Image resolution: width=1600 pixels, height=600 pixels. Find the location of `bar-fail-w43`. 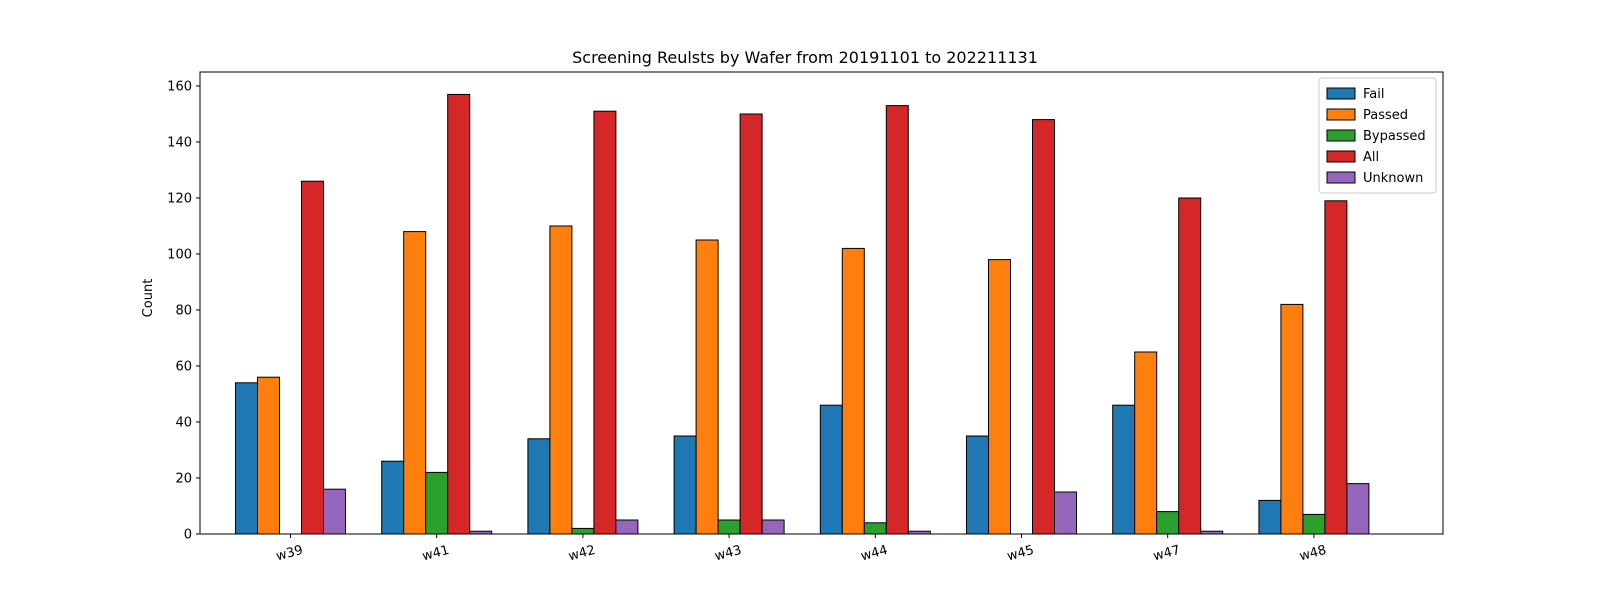

bar-fail-w43 is located at coordinates (685, 485).